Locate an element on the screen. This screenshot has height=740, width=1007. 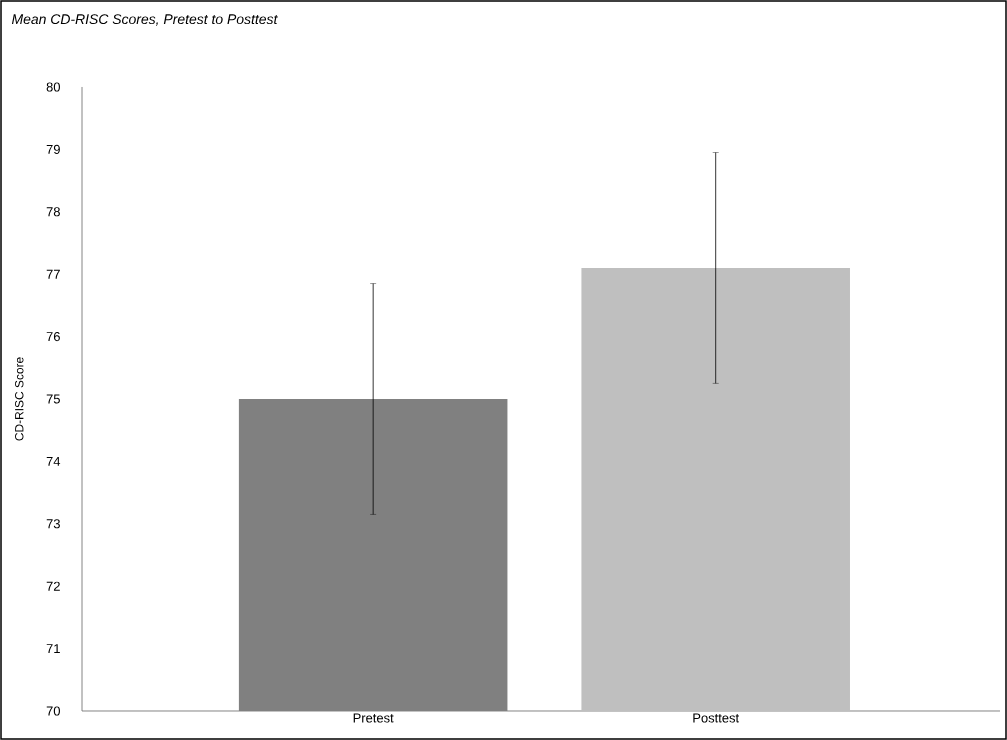
y-tick-label: 76 is located at coordinates (53, 337).